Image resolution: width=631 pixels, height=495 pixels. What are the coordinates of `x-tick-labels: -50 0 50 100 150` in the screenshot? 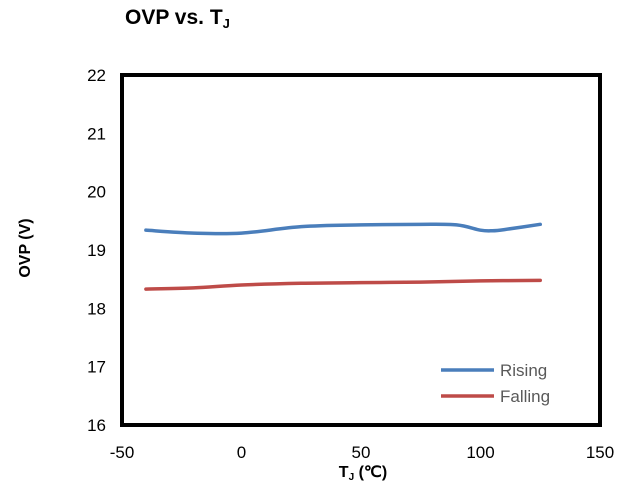 It's located at (362, 452).